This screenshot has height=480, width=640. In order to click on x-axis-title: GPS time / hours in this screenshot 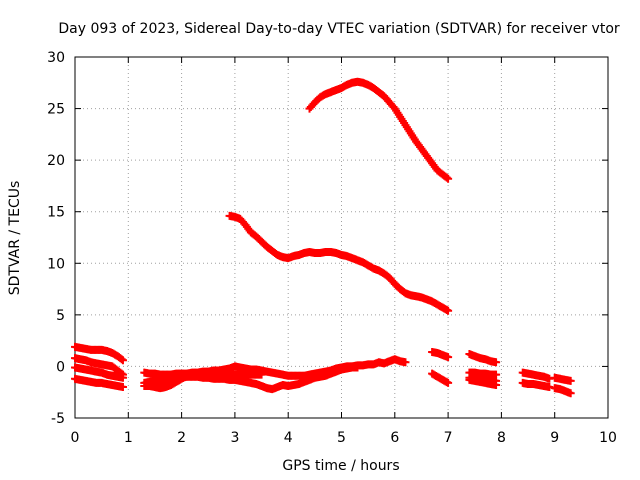, I will do `click(340, 466)`.